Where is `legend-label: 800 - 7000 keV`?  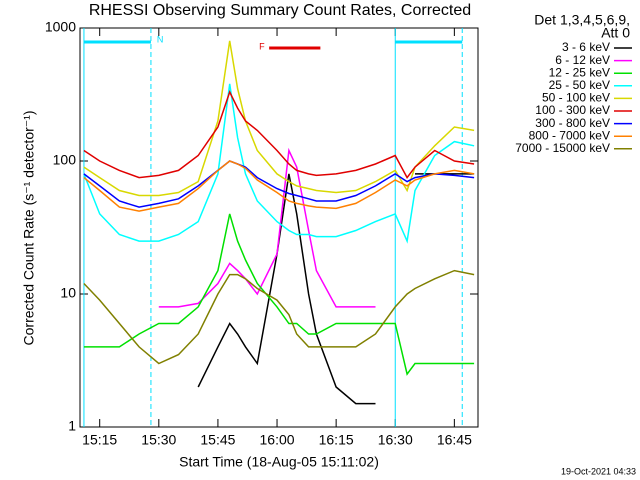
legend-label: 800 - 7000 keV is located at coordinates (569, 135).